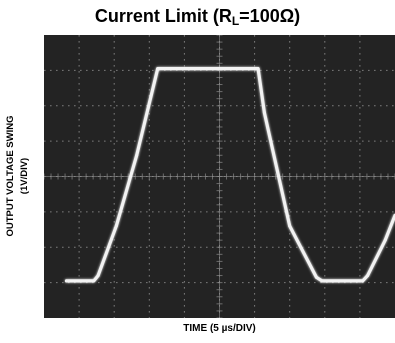 Image resolution: width=395 pixels, height=343 pixels. Describe the element at coordinates (10, 176) in the screenshot. I see `y-axis-label-line1: OUTPUT VOLTAGE SWING` at that location.